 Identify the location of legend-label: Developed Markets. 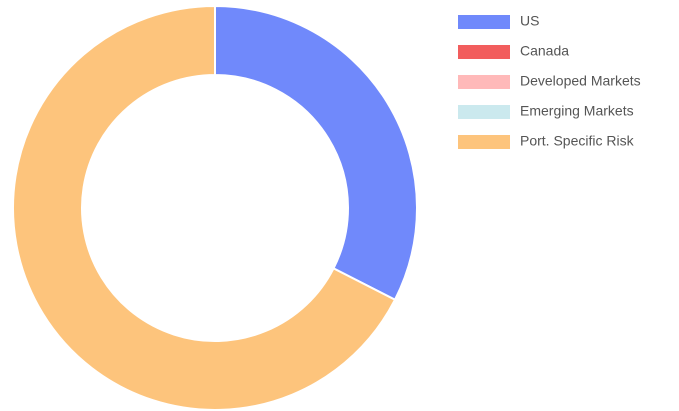
(580, 81).